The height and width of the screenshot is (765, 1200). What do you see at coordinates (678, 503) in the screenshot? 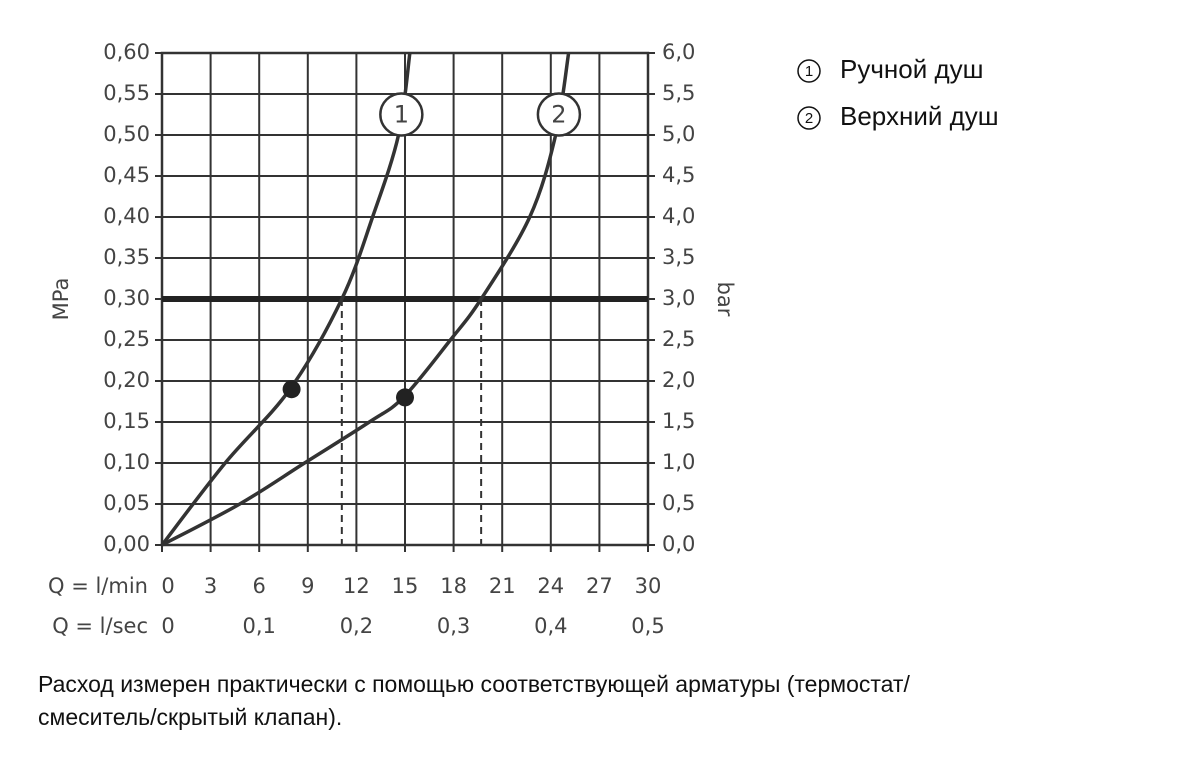
I see `y2-tick-label: 0,5` at bounding box center [678, 503].